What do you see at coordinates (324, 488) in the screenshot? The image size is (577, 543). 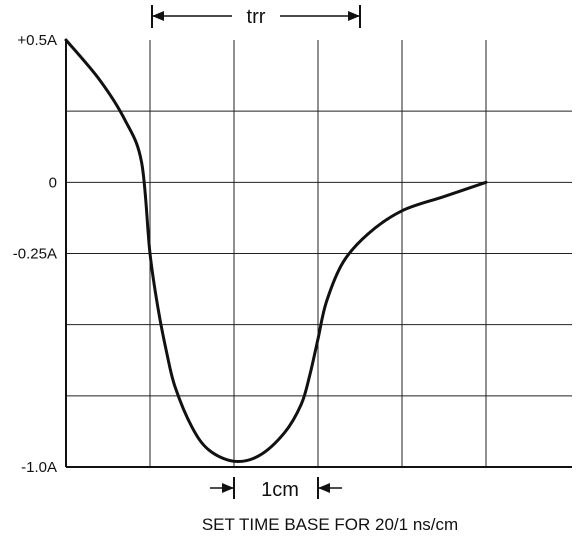 I see `cm-right-arrowhead` at bounding box center [324, 488].